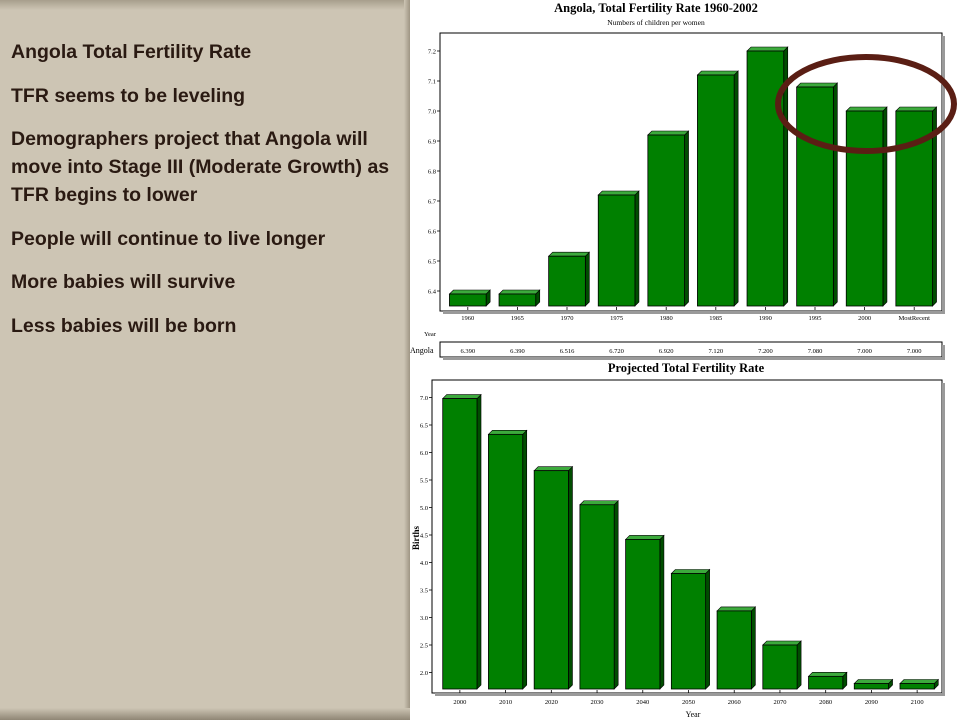  What do you see at coordinates (131, 52) in the screenshot?
I see `bullet-item: Angola Total Fertility Rate` at bounding box center [131, 52].